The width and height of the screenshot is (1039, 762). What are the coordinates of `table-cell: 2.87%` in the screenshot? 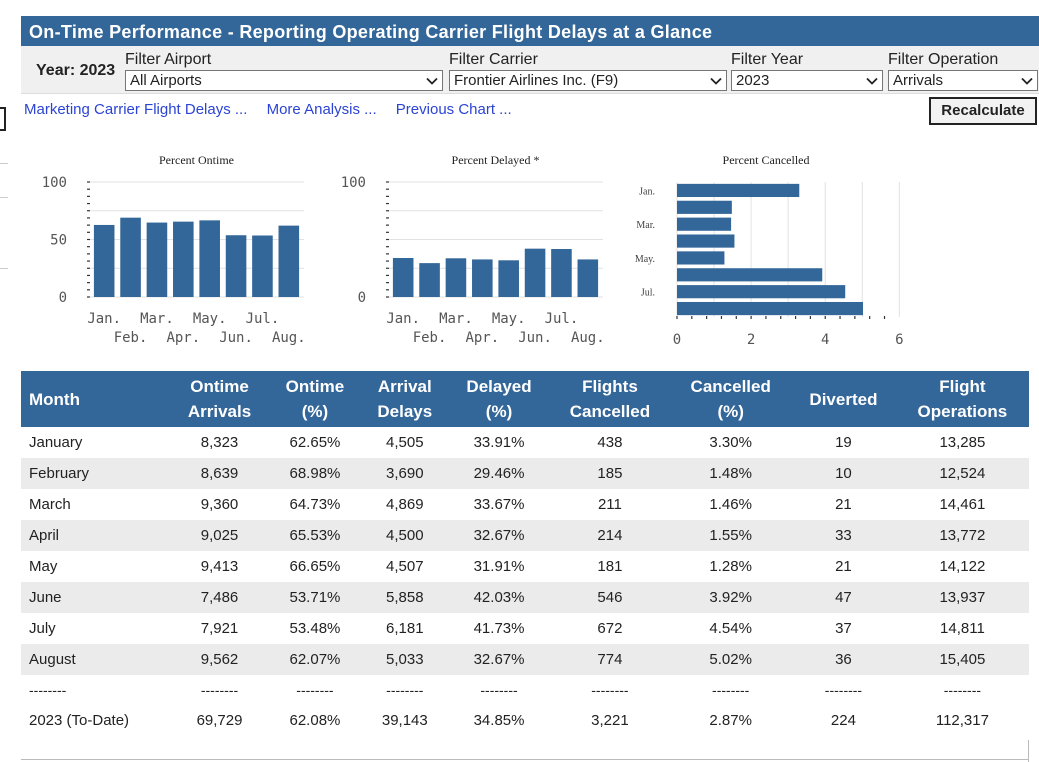 It's located at (730, 720).